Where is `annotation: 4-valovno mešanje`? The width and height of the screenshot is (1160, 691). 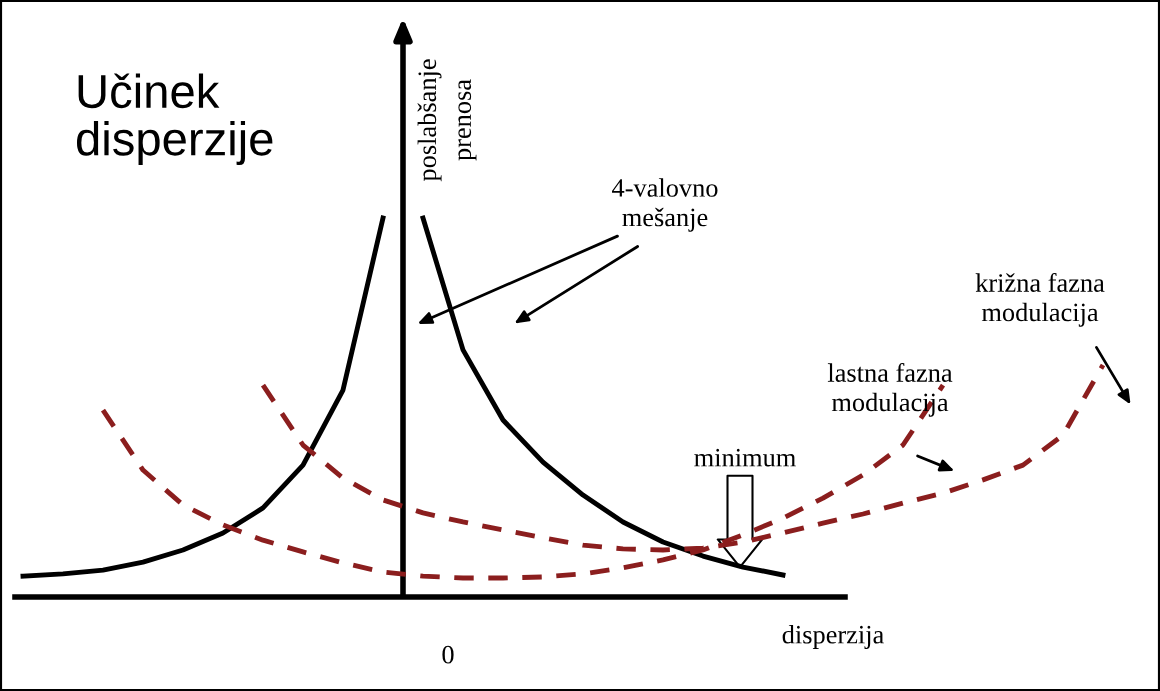
annotation: 4-valovno mešanje is located at coordinates (665, 205).